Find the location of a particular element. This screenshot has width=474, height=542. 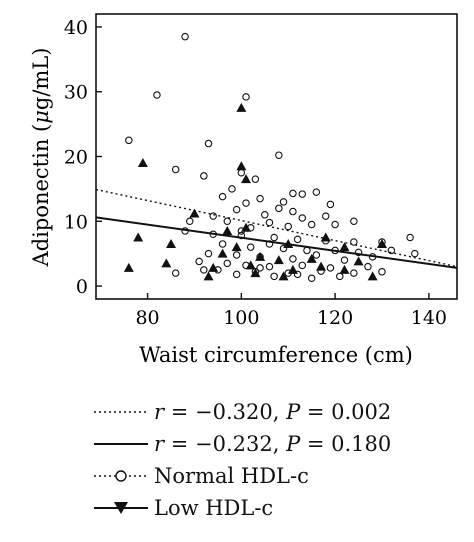

legend-open-circle-swatch is located at coordinates (121, 476).